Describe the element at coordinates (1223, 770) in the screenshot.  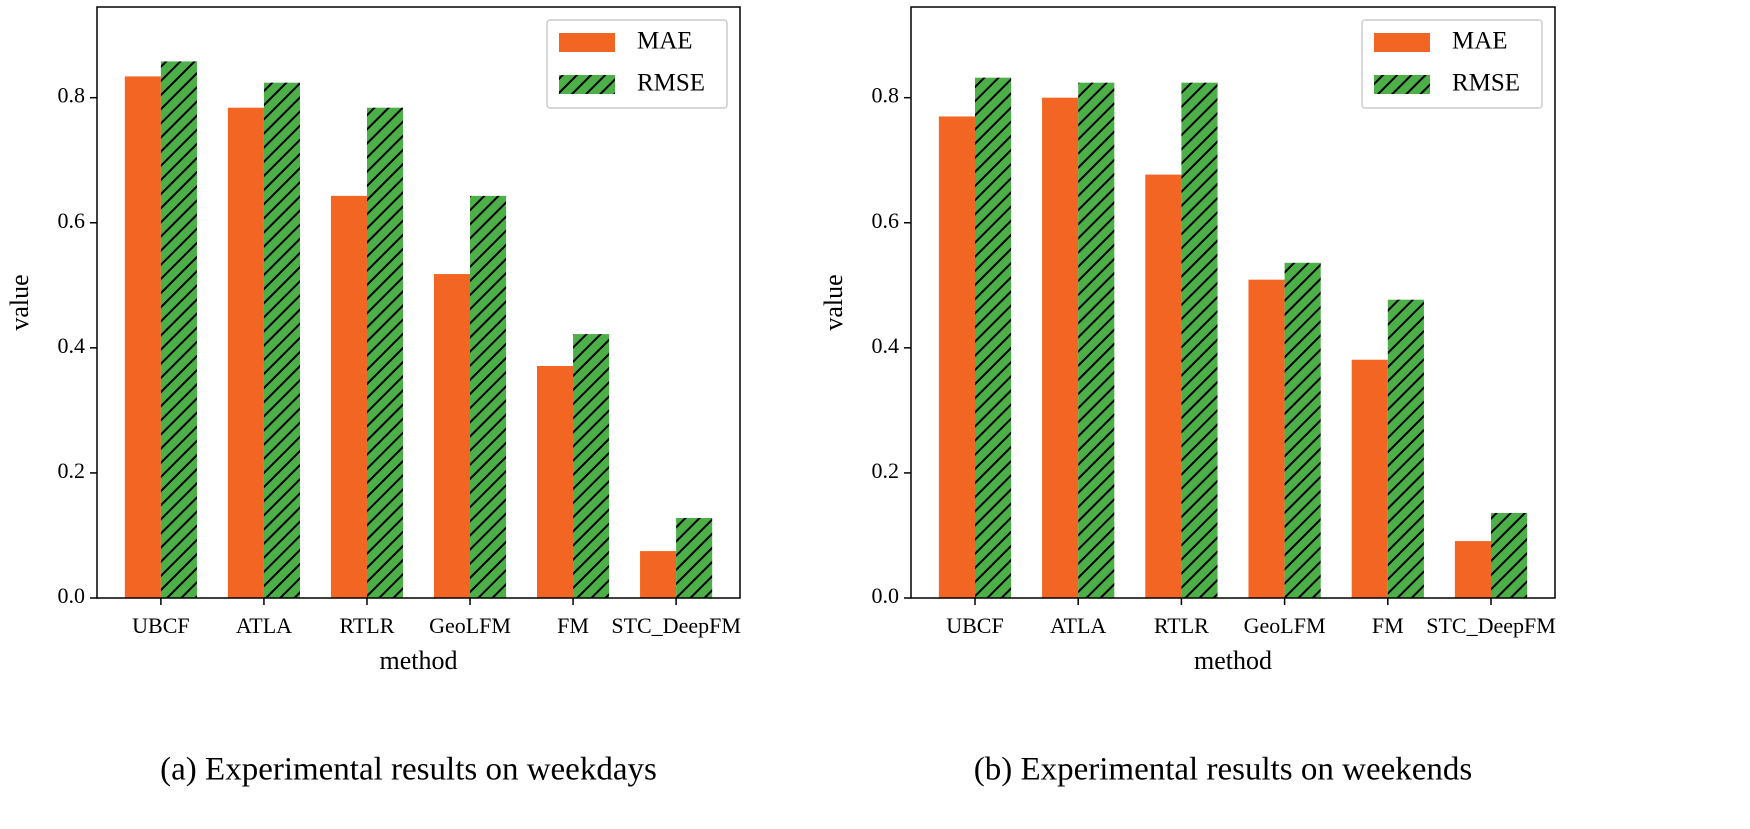
I see `caption: (b) Experimental results on weekends` at that location.